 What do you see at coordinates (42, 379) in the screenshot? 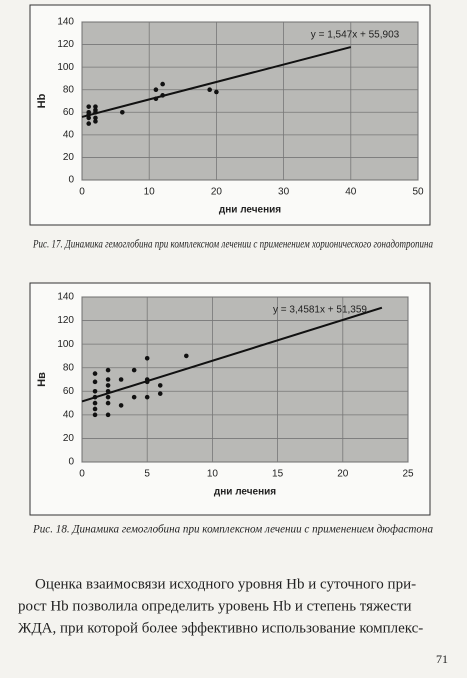
I see `y-axis-label: Нв` at bounding box center [42, 379].